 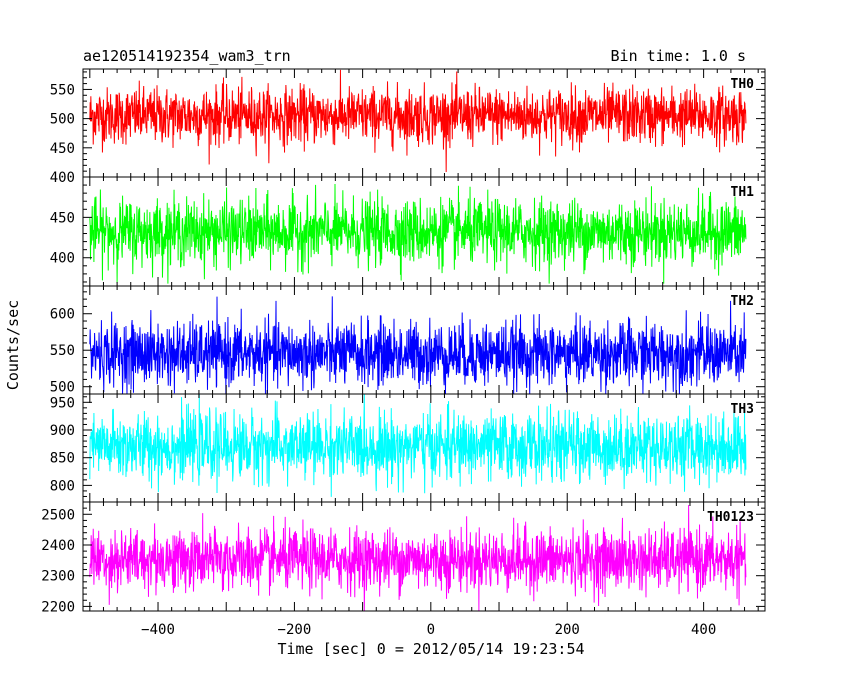 I want to click on y-tick-label: 2200, so click(x=58, y=607).